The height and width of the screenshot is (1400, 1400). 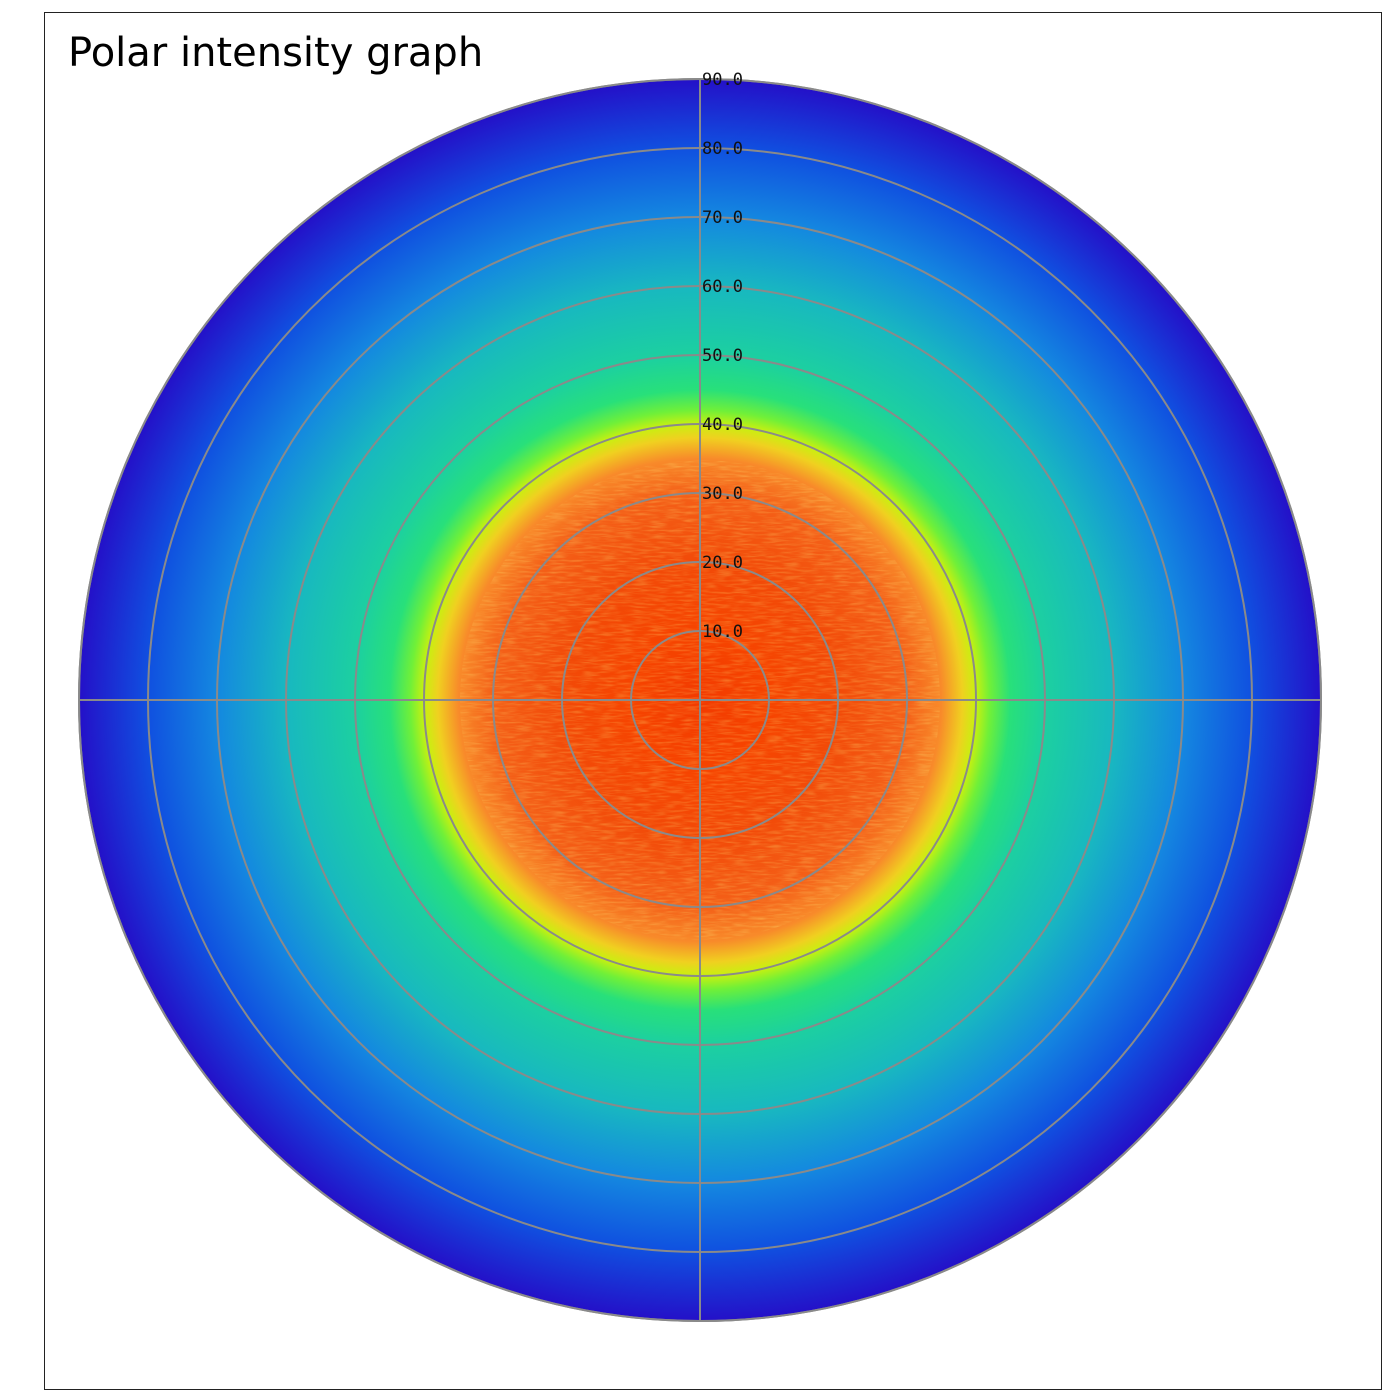 I want to click on radial-tick-label: 60.0, so click(x=722, y=287).